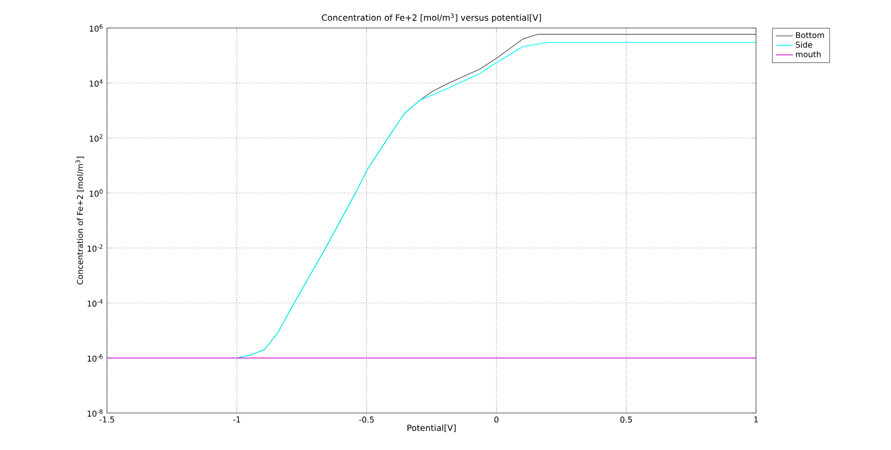 This screenshot has width=891, height=450. Describe the element at coordinates (808, 54) in the screenshot. I see `legend-label: mouth` at that location.